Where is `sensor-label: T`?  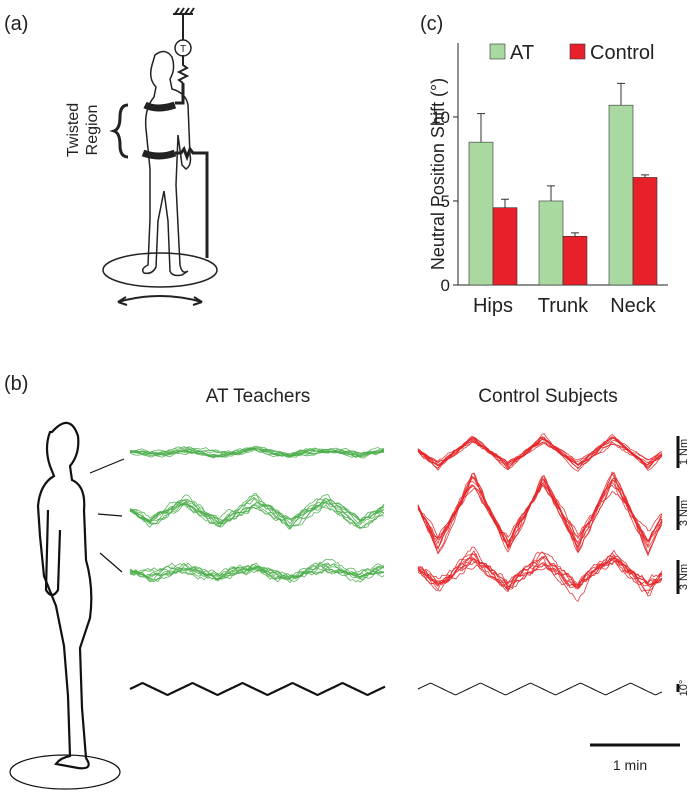
sensor-label: T is located at coordinates (183, 49).